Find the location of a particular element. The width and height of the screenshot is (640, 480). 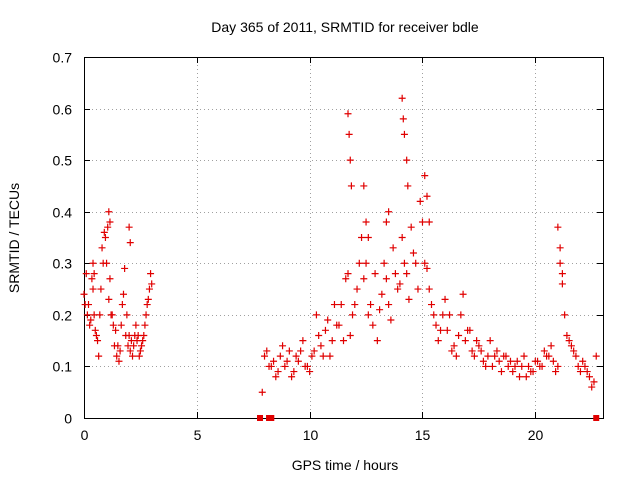

x-tick-label: 10 is located at coordinates (311, 435).